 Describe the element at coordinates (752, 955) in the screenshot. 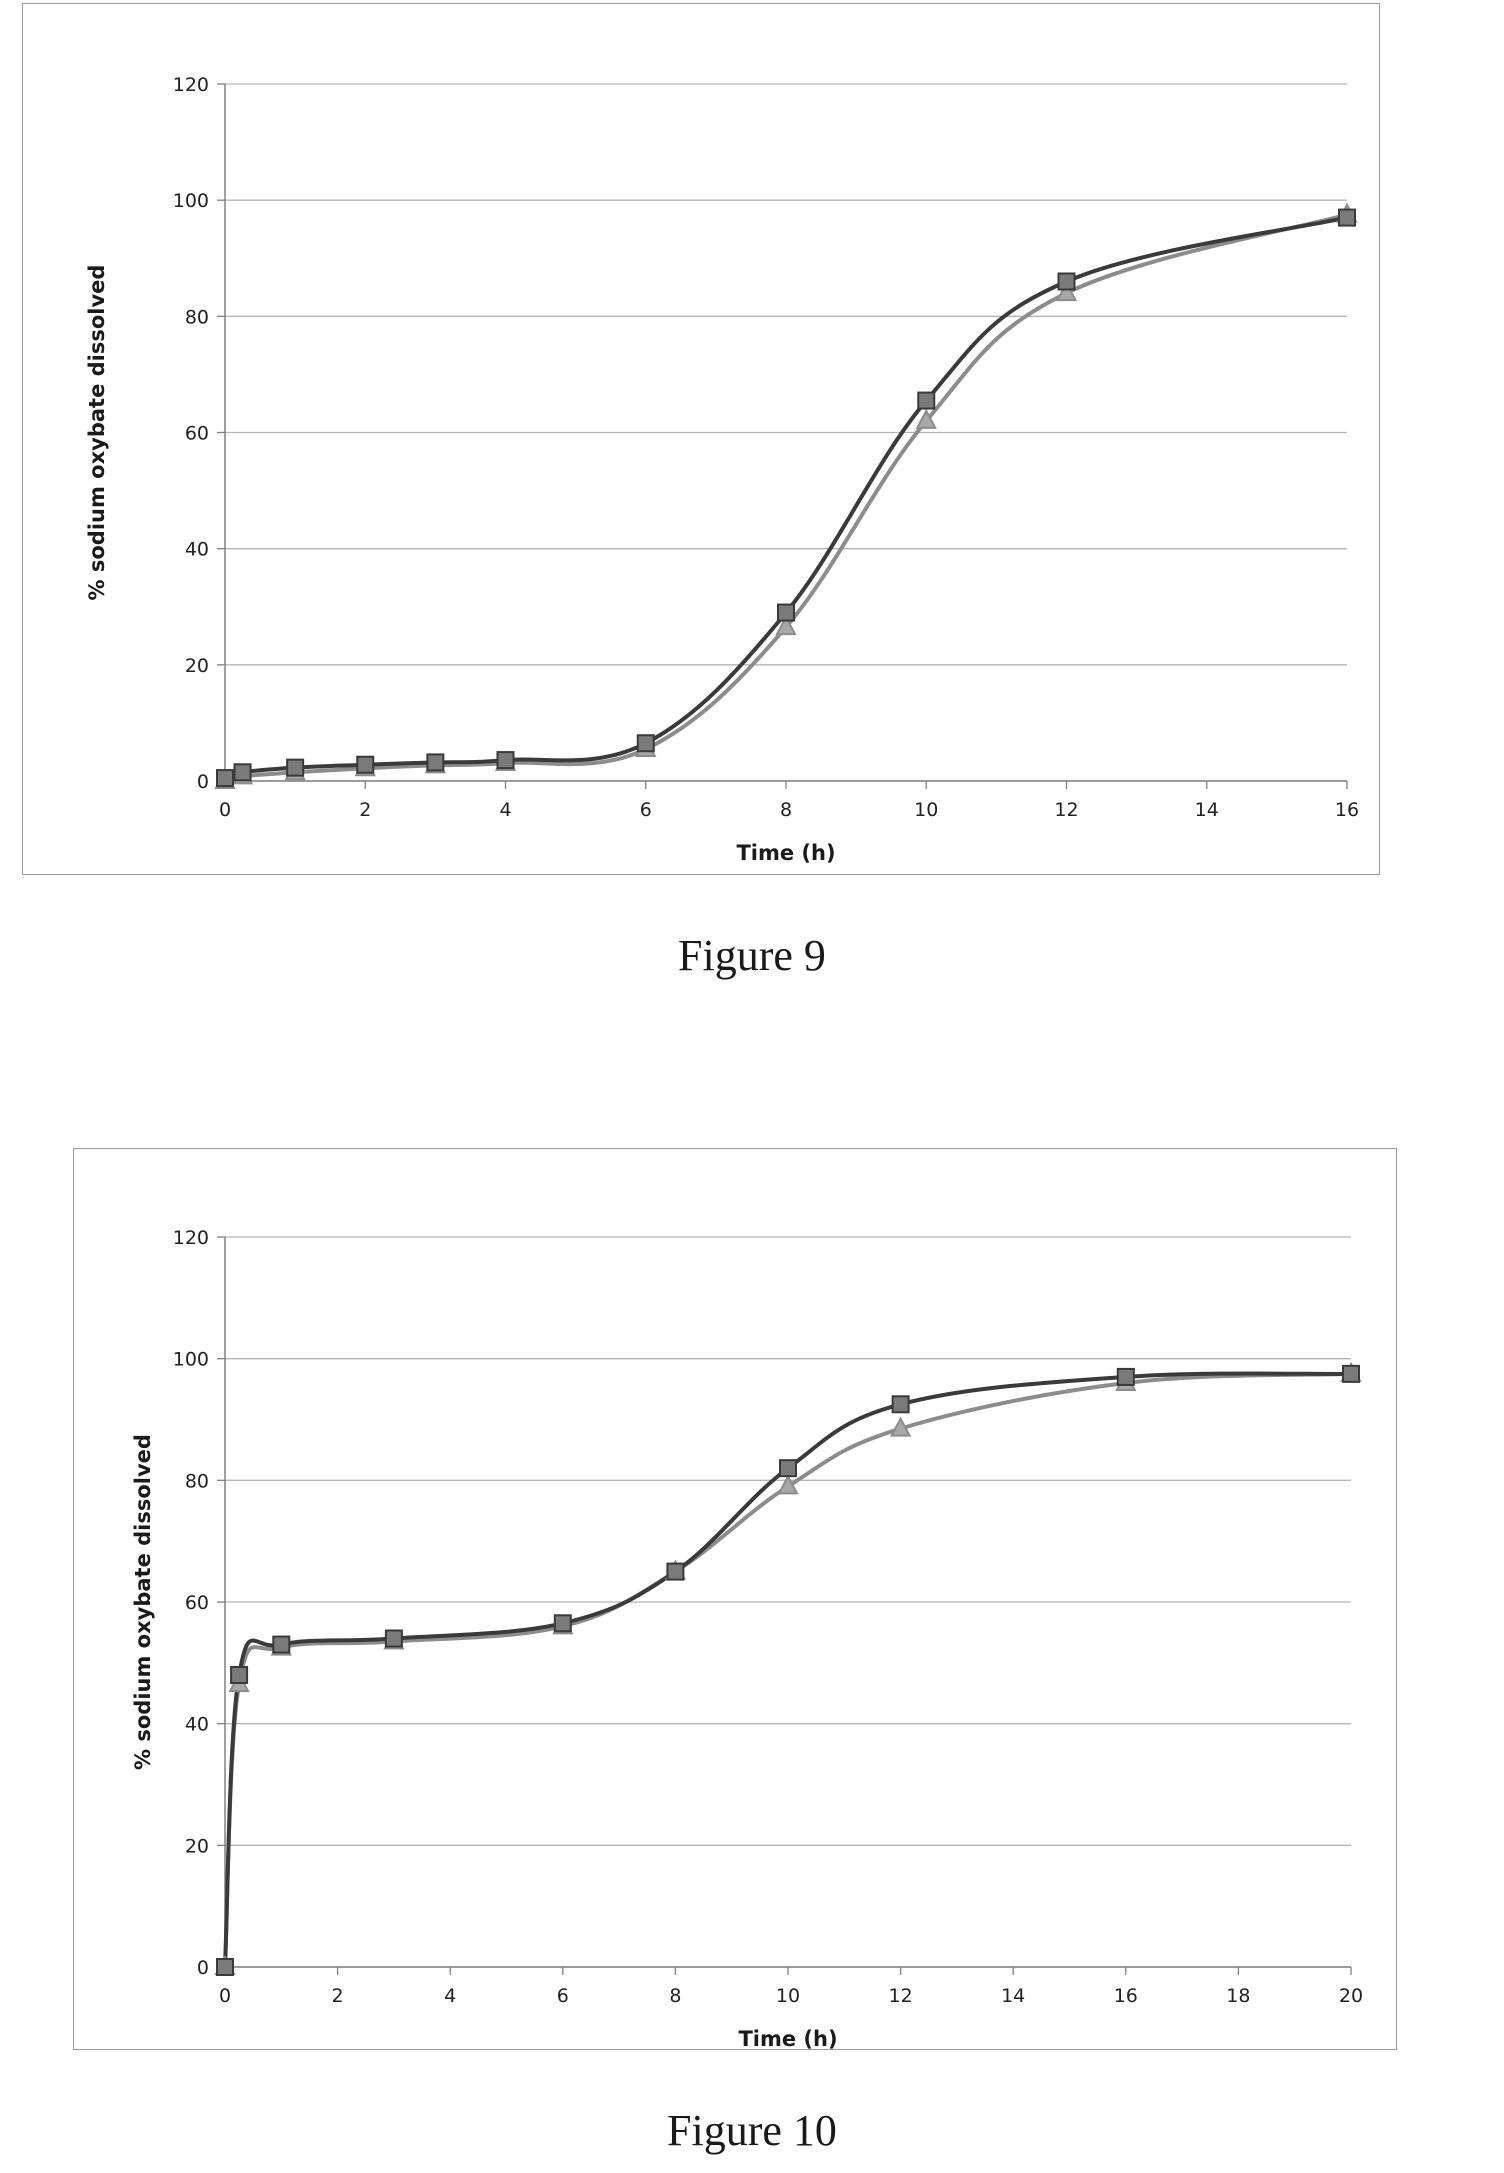

I see `figure-caption: Figure 9` at that location.